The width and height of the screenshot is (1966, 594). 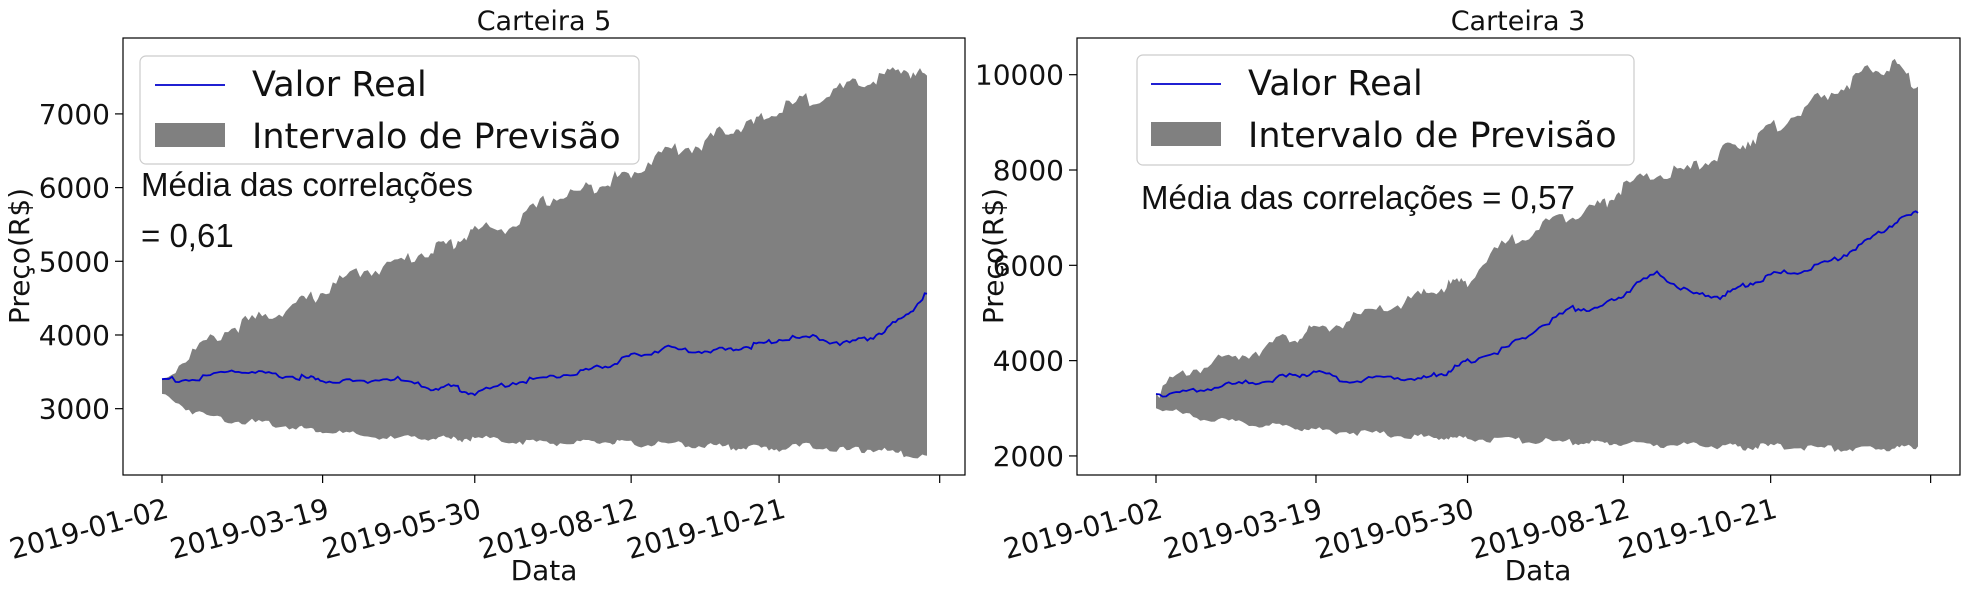 What do you see at coordinates (74, 261) in the screenshot?
I see `y-tick-label: 5000` at bounding box center [74, 261].